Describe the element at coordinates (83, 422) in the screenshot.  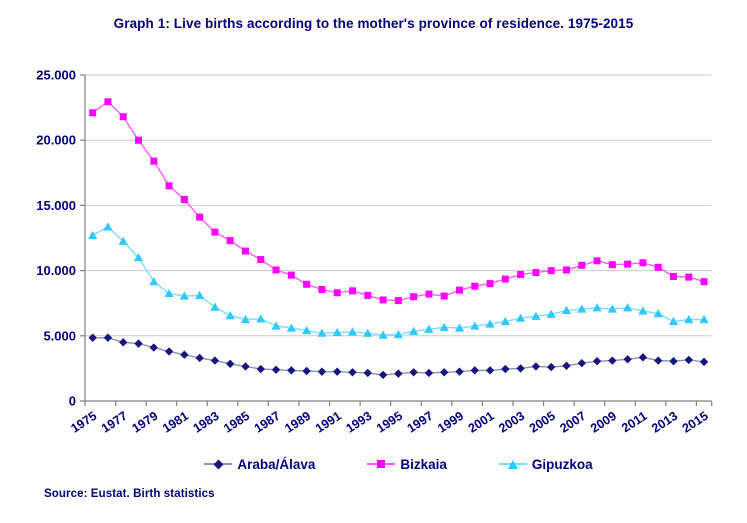
I see `x-axis-label: 1975` at that location.